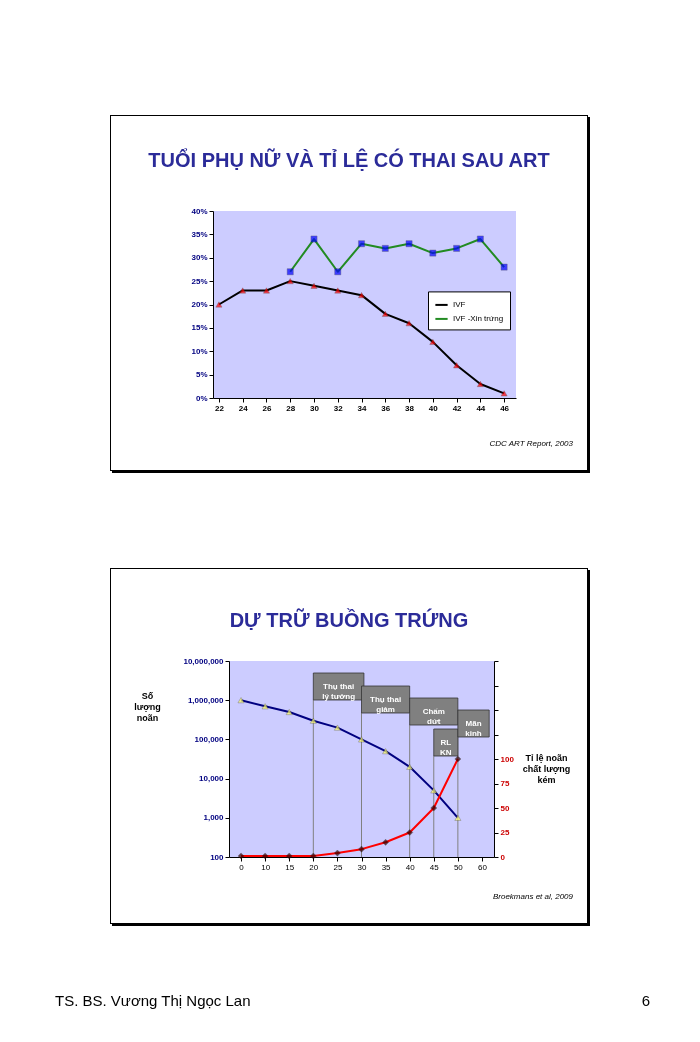  I want to click on y-tick-label: 30%, so click(199, 258).